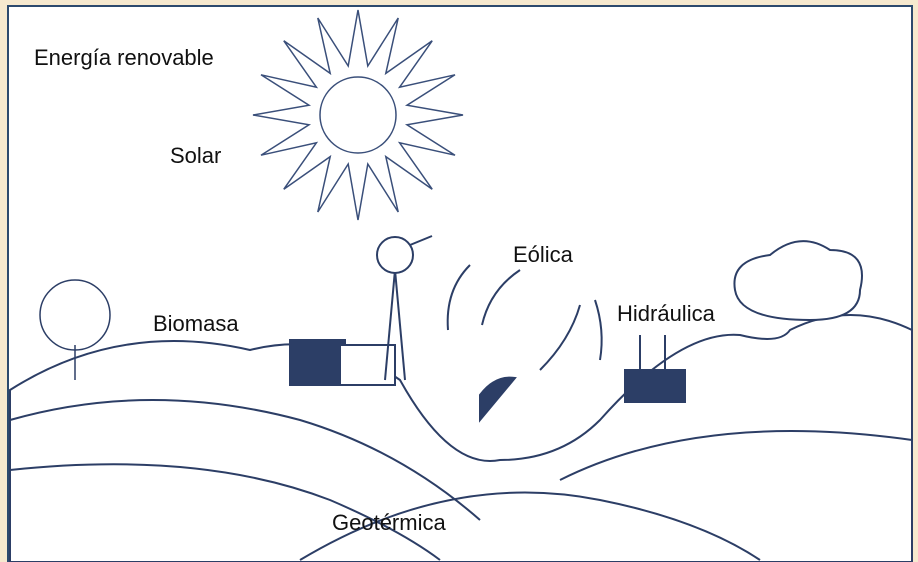 Image resolution: width=918 pixels, height=562 pixels. I want to click on tree, so click(75, 329).